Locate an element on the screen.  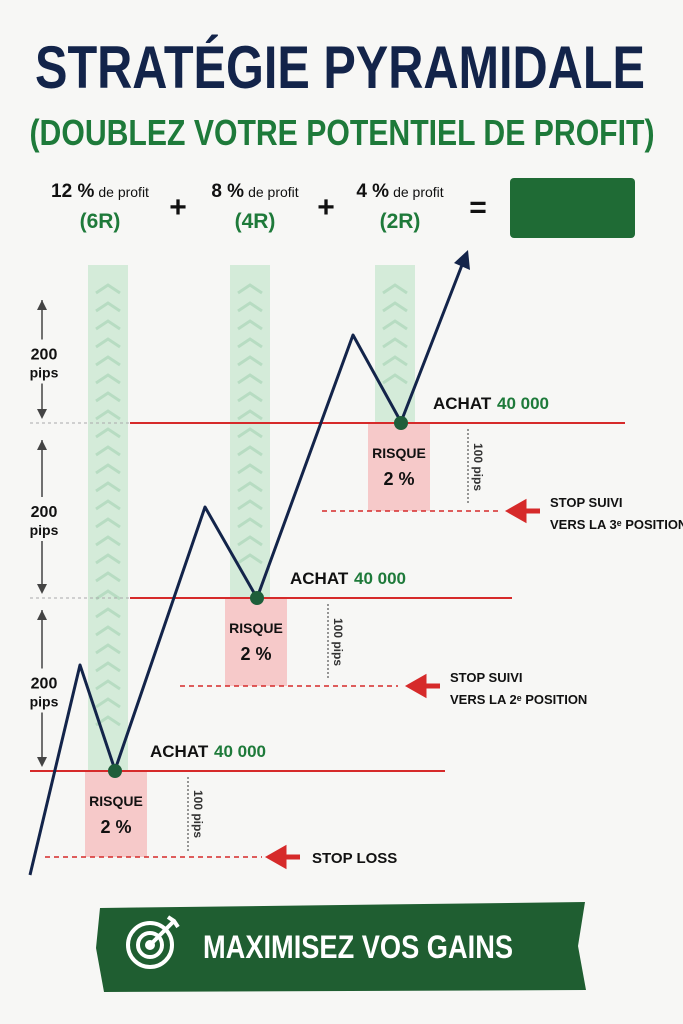
target-icon is located at coordinates (153, 942).